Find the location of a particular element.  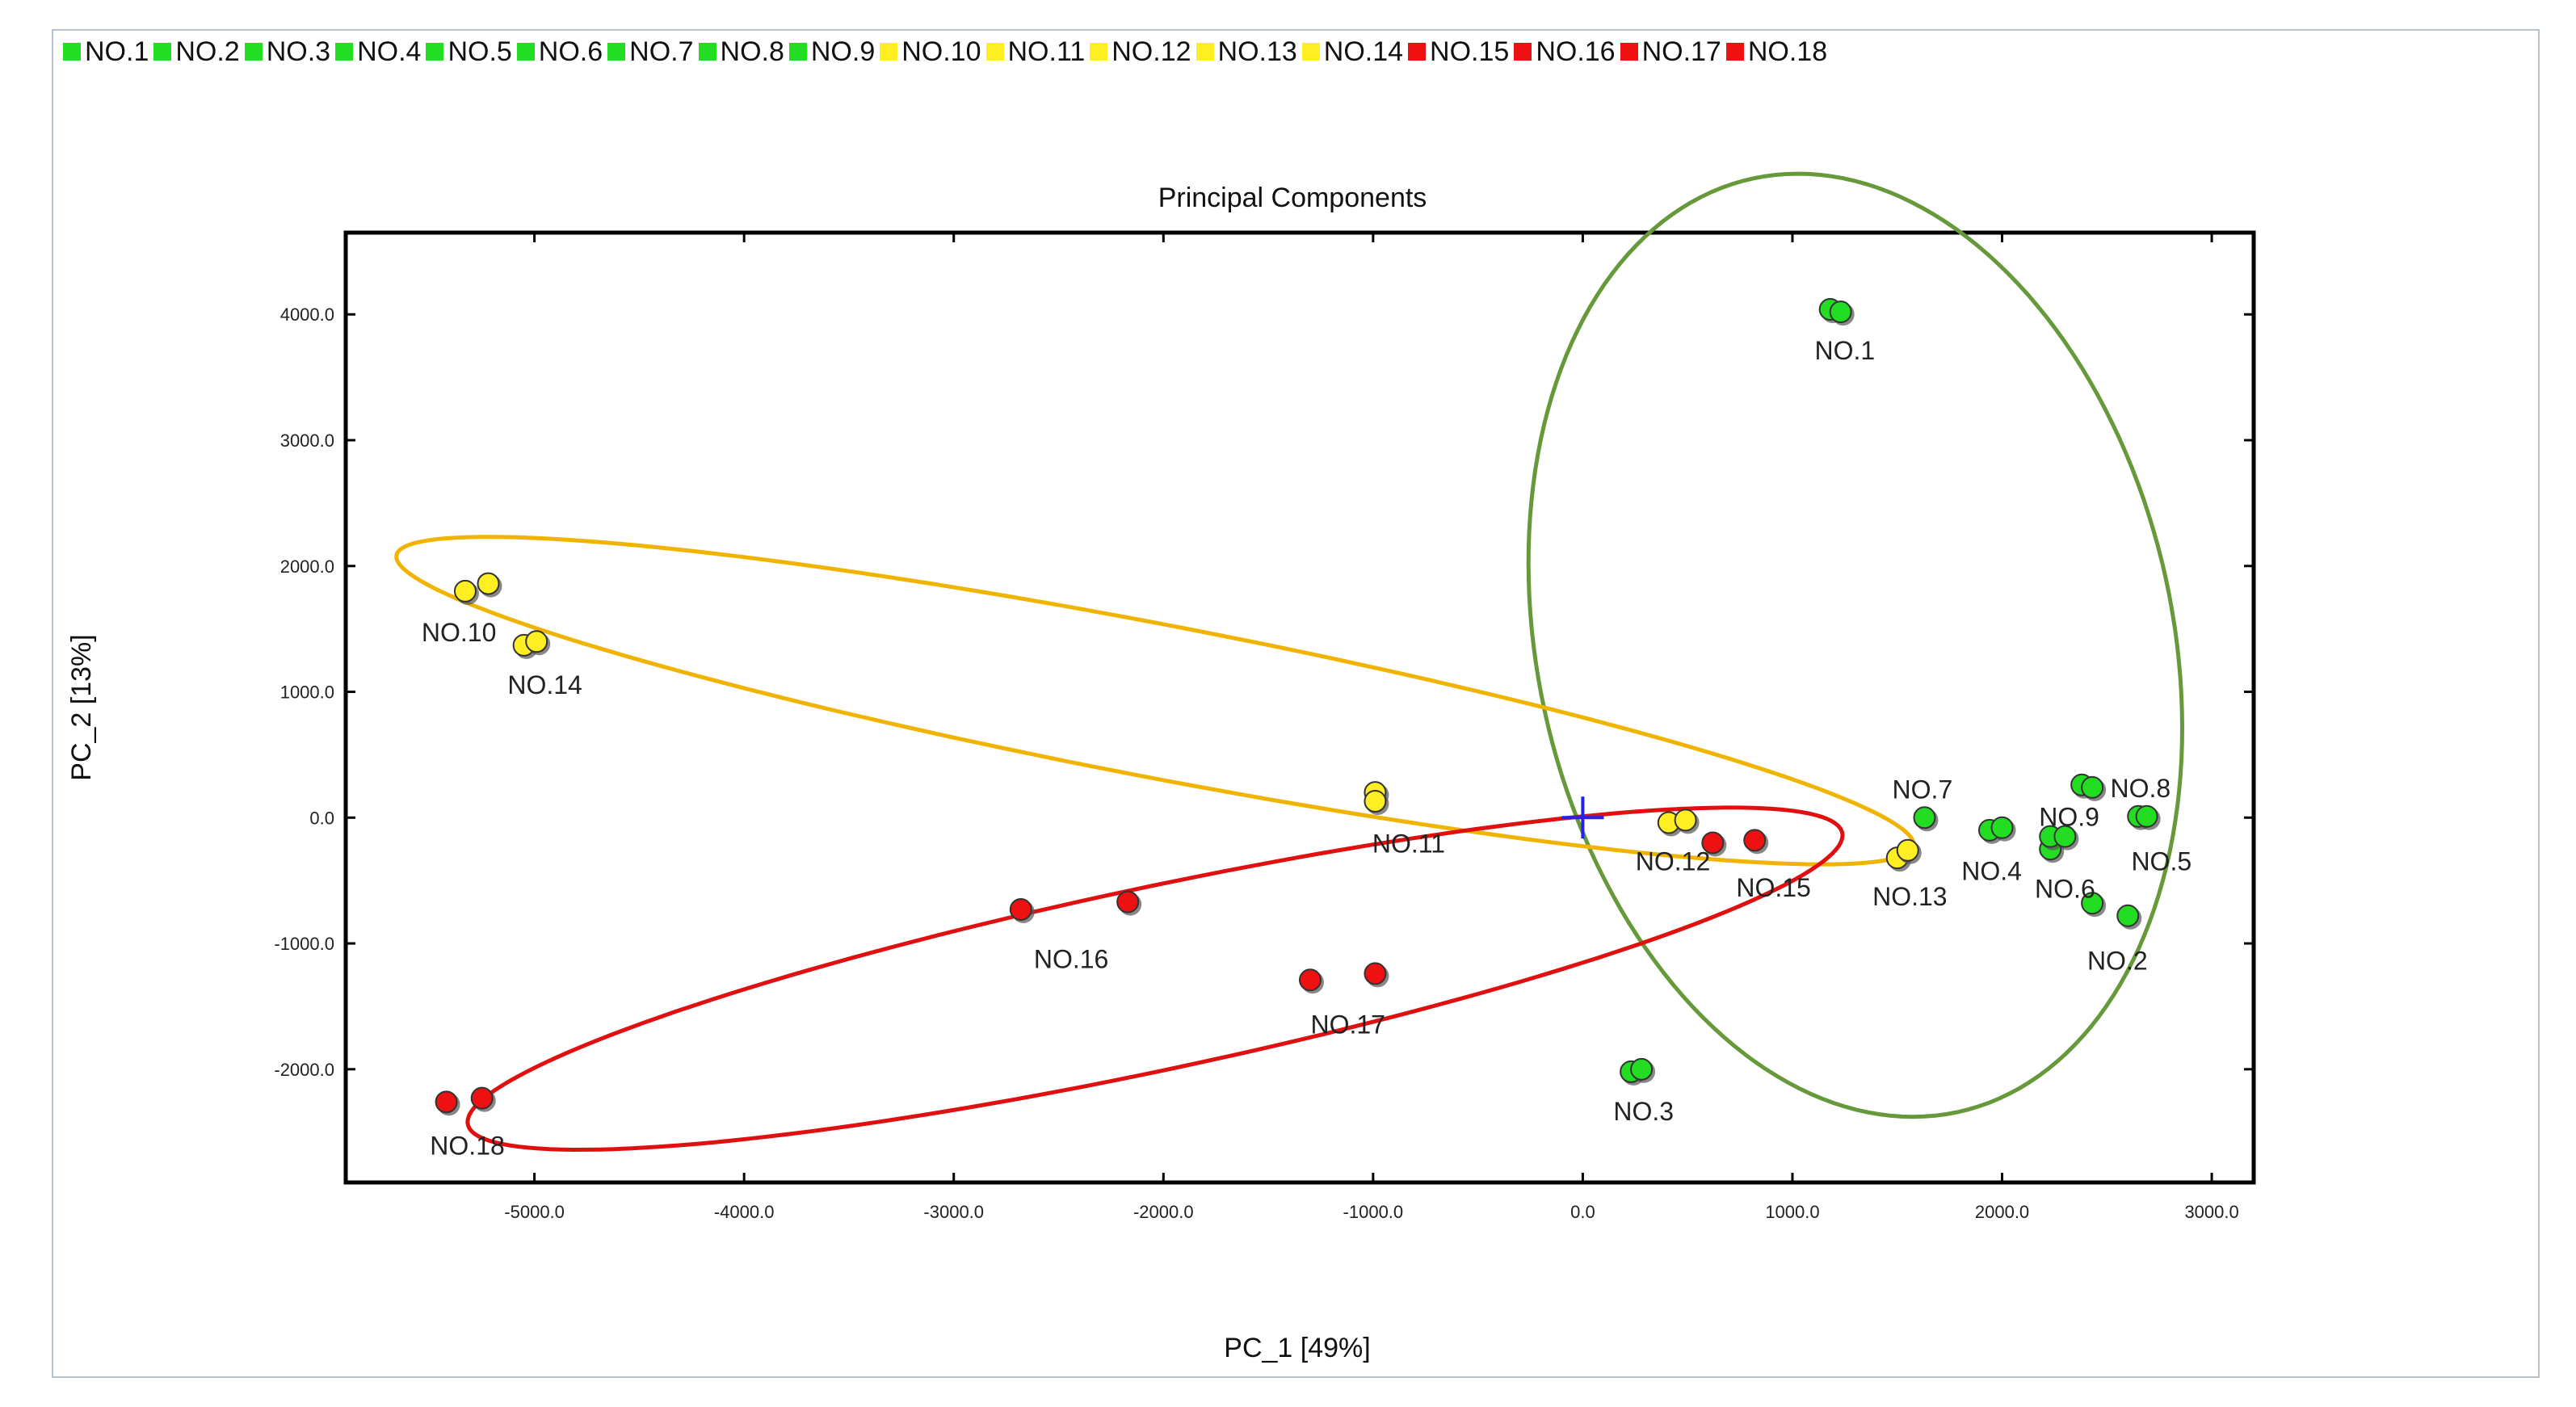

legend-item: NO.11 is located at coordinates (1035, 52).